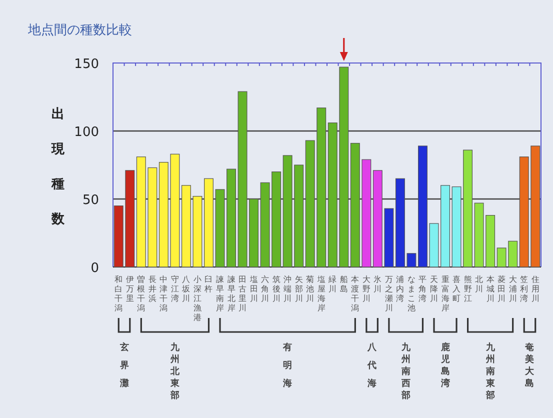 The image size is (553, 418). What do you see at coordinates (479, 284) in the screenshot?
I see `x-tick-label: 北川` at bounding box center [479, 284].